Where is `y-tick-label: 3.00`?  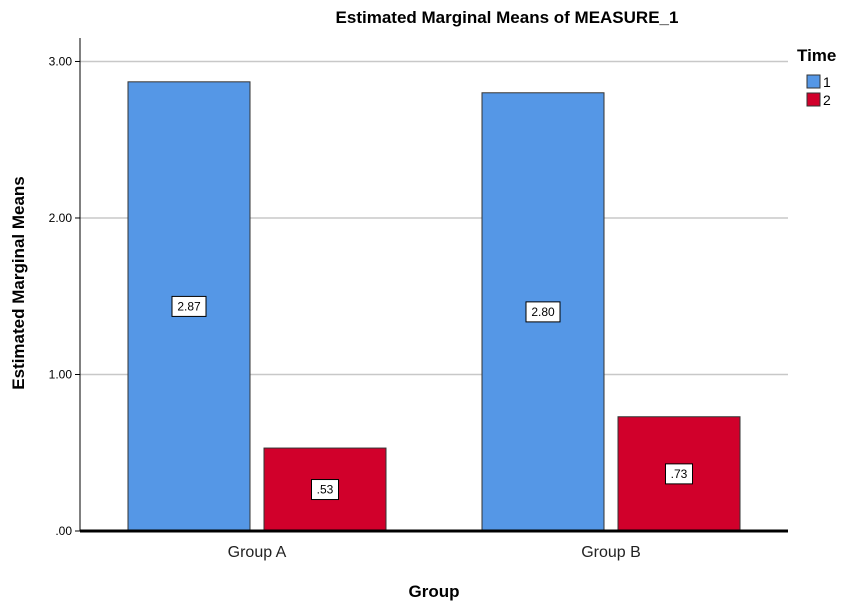
y-tick-label: 3.00 is located at coordinates (61, 61).